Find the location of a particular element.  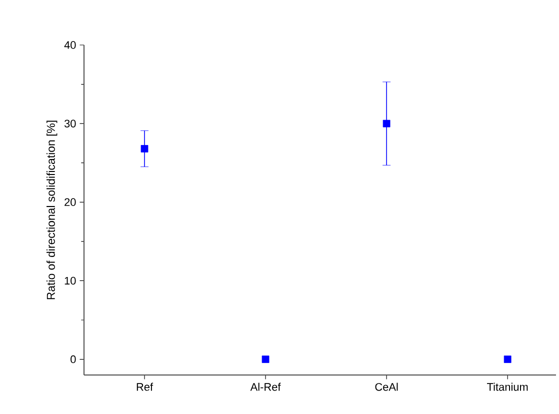

y-tick-label: 40 is located at coordinates (70, 45).